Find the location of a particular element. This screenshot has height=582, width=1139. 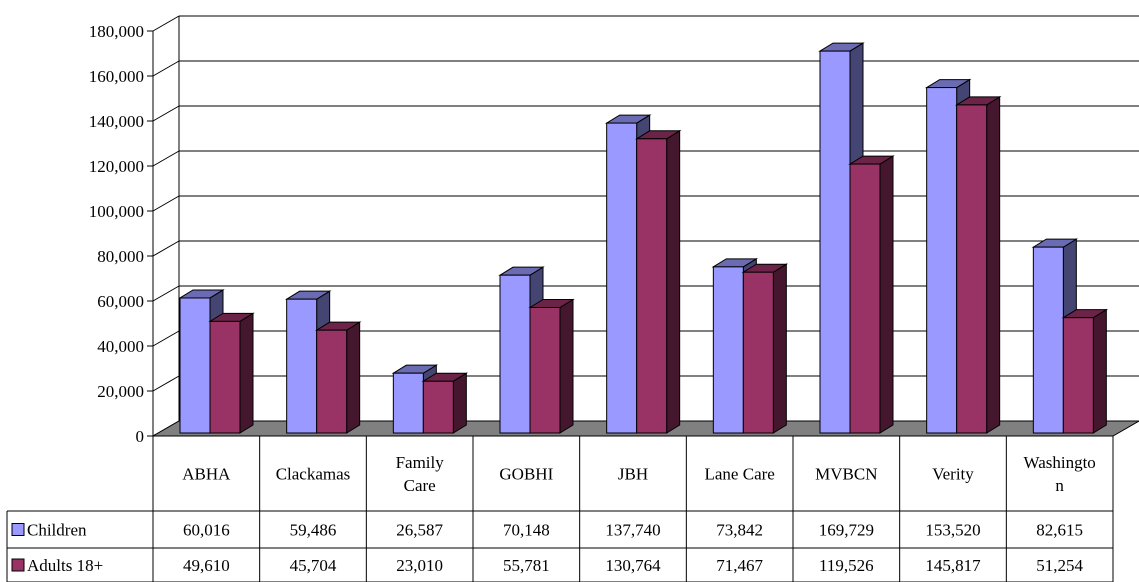

y-tick-label: 180,000 is located at coordinates (116, 31).